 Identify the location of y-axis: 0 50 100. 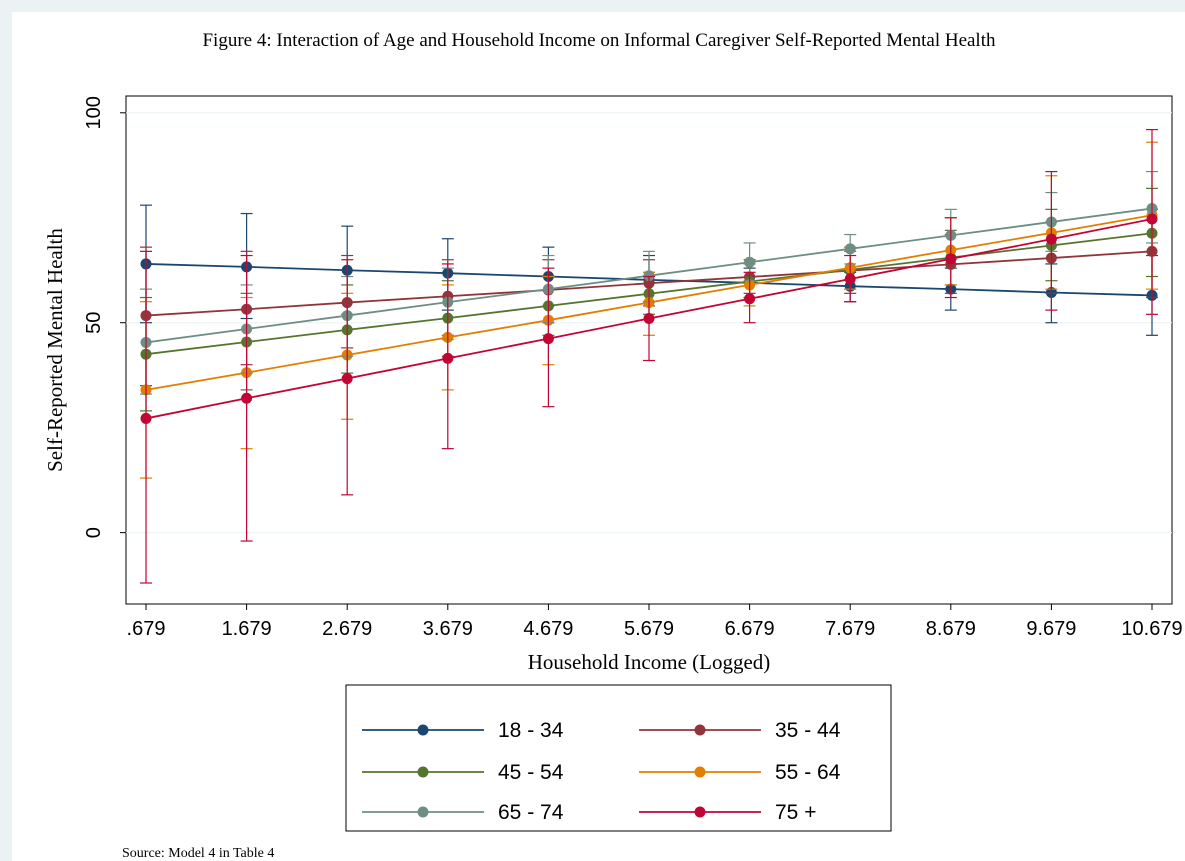
(104, 317).